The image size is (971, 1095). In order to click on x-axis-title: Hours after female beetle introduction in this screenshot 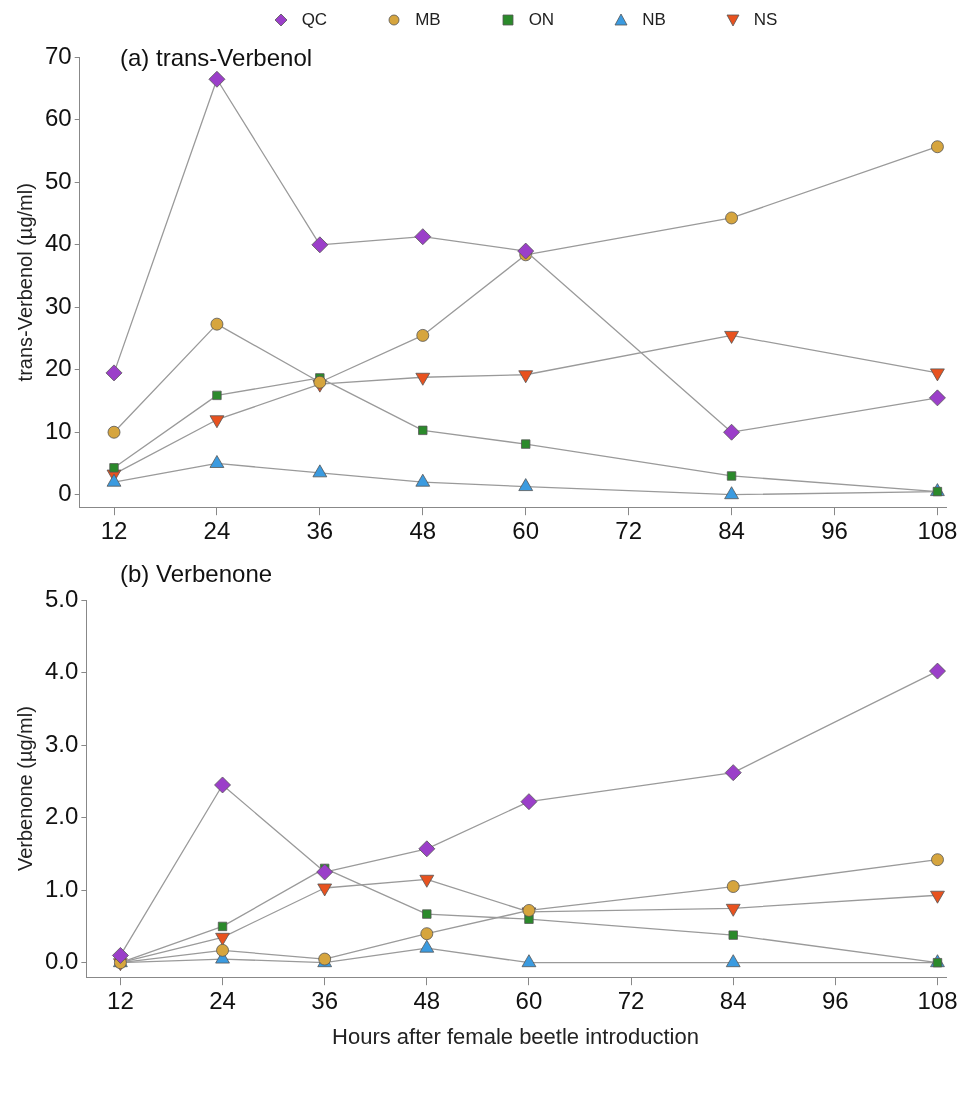, I will do `click(515, 1037)`.